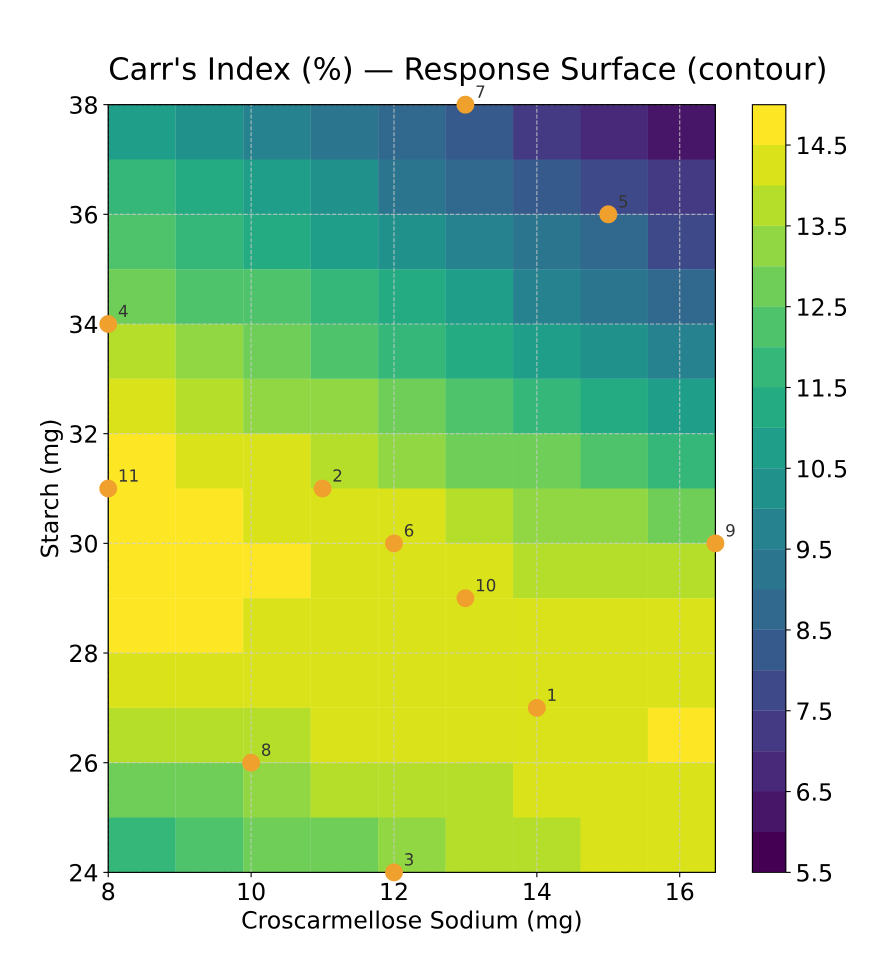  Describe the element at coordinates (822, 469) in the screenshot. I see `color-bar-label: 10.5` at that location.